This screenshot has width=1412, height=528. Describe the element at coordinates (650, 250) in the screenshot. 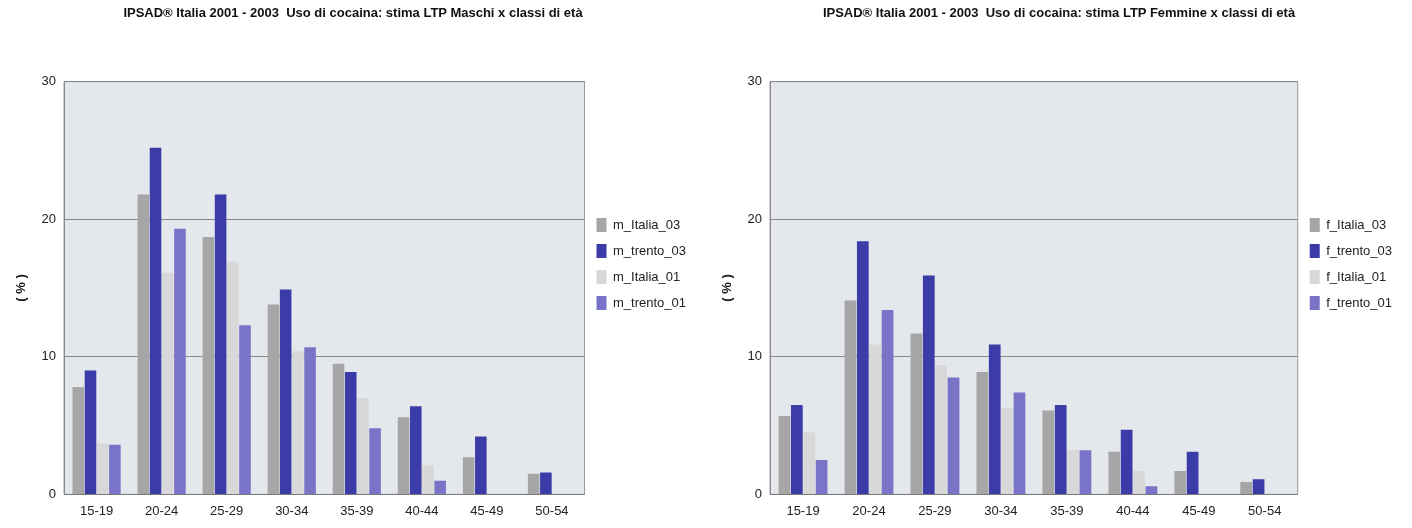

I see `legend-label: m_trento_03` at that location.